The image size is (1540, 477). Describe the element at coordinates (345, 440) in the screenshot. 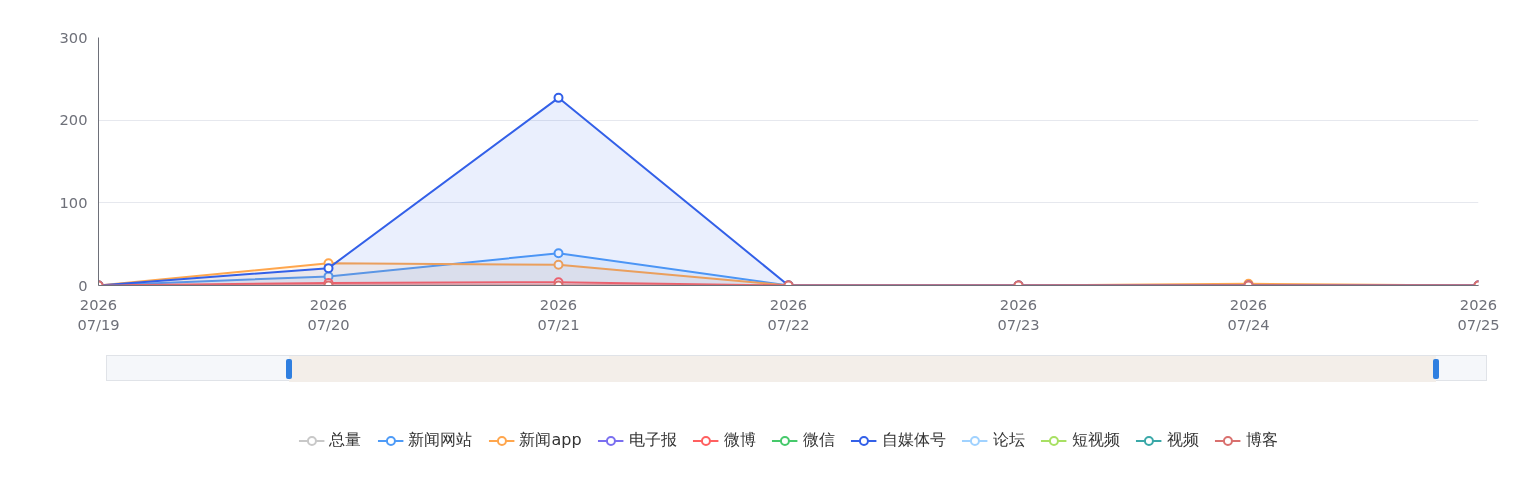

I see `legend-label: 总量` at that location.